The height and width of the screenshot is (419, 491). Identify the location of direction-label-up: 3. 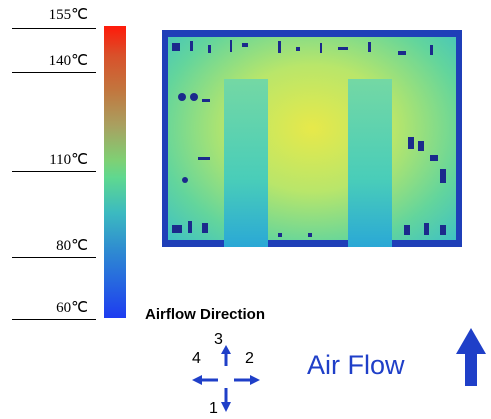
(218, 339).